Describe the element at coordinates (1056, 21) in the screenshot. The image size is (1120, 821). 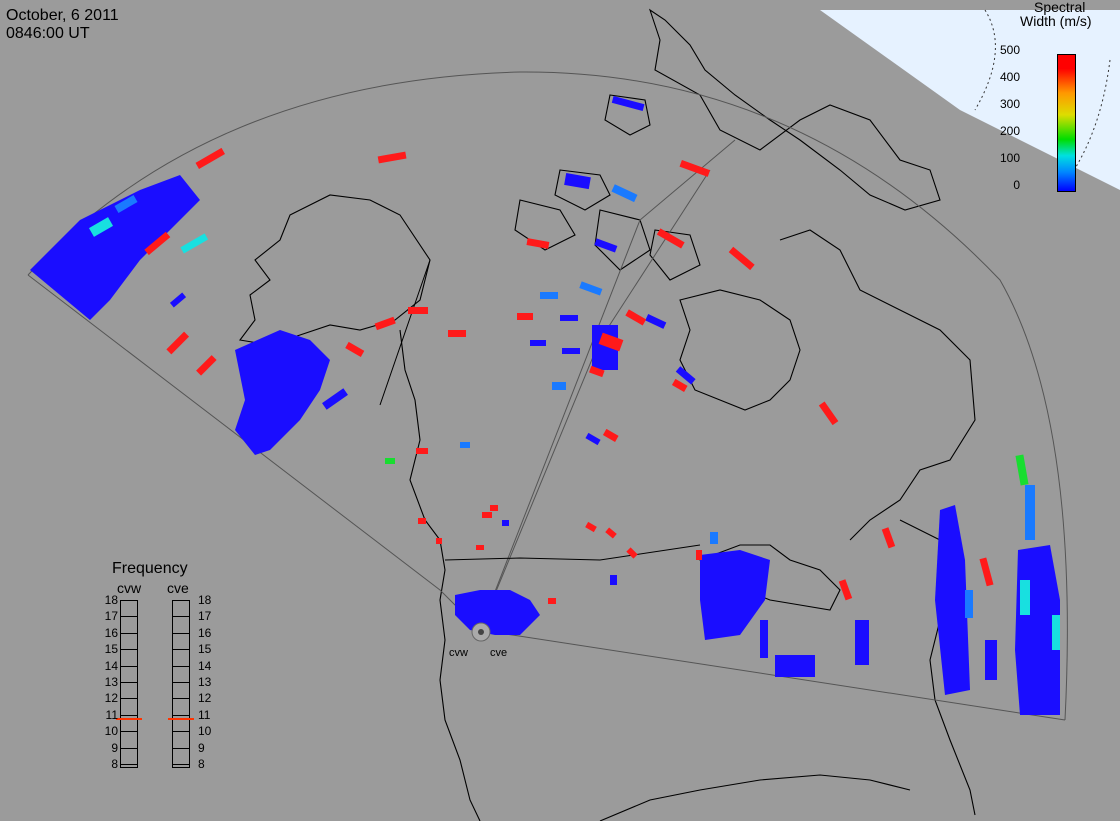
I see `colorbar-title-line2: Width (m/s)` at that location.